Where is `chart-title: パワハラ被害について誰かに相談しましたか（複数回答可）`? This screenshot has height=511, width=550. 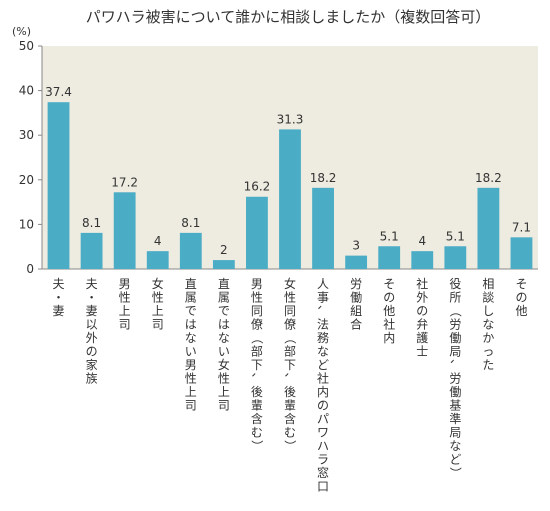 chart-title: パワハラ被害について誰かに相談しましたか（複数回答可） is located at coordinates (288, 17).